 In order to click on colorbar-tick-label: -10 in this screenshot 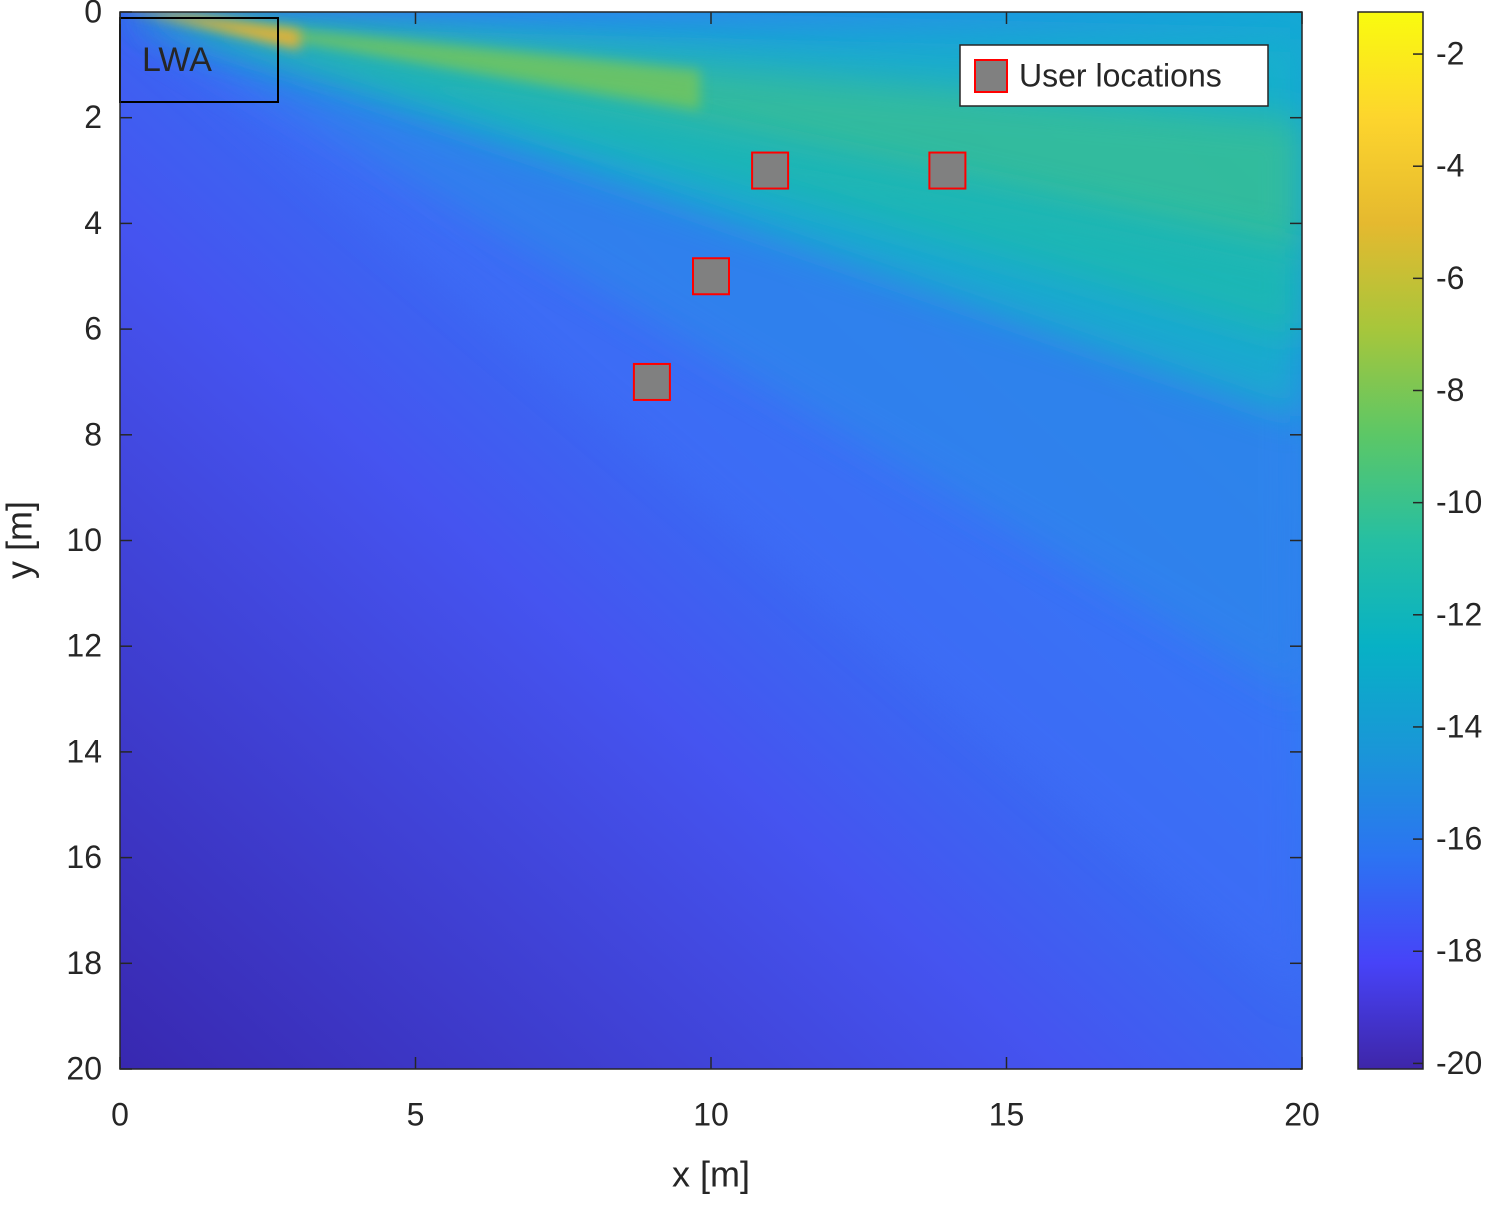, I will do `click(1459, 502)`.